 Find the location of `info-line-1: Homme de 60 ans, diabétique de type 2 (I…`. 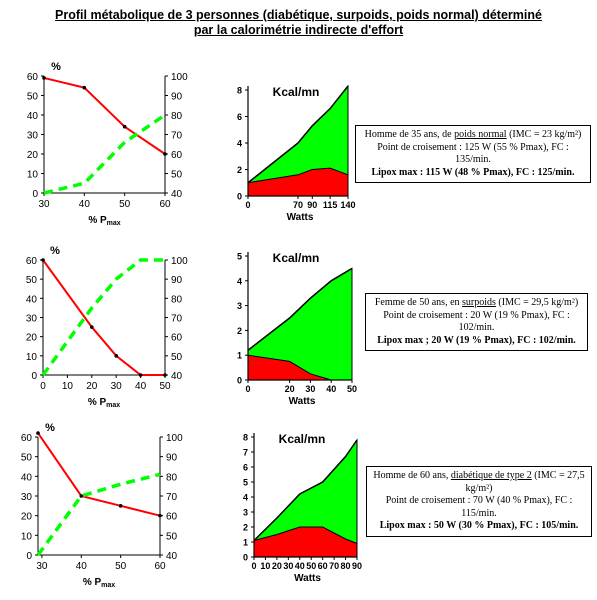

info-line-1: Homme de 60 ans, diabétique de type 2 (I… is located at coordinates (479, 482).